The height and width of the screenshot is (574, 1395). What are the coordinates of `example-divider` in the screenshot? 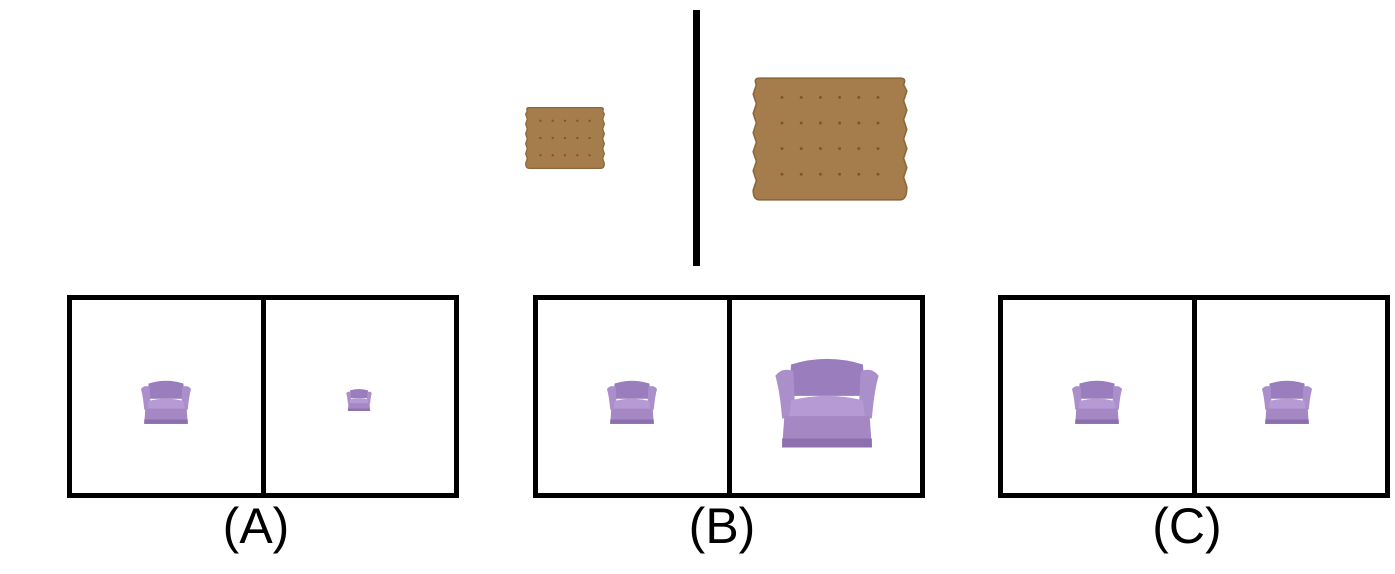 It's located at (696, 138).